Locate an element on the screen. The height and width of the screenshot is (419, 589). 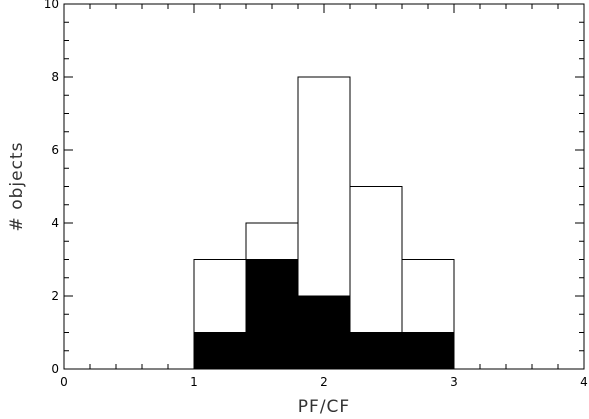
y-tick-label: 2 is located at coordinates (55, 296).